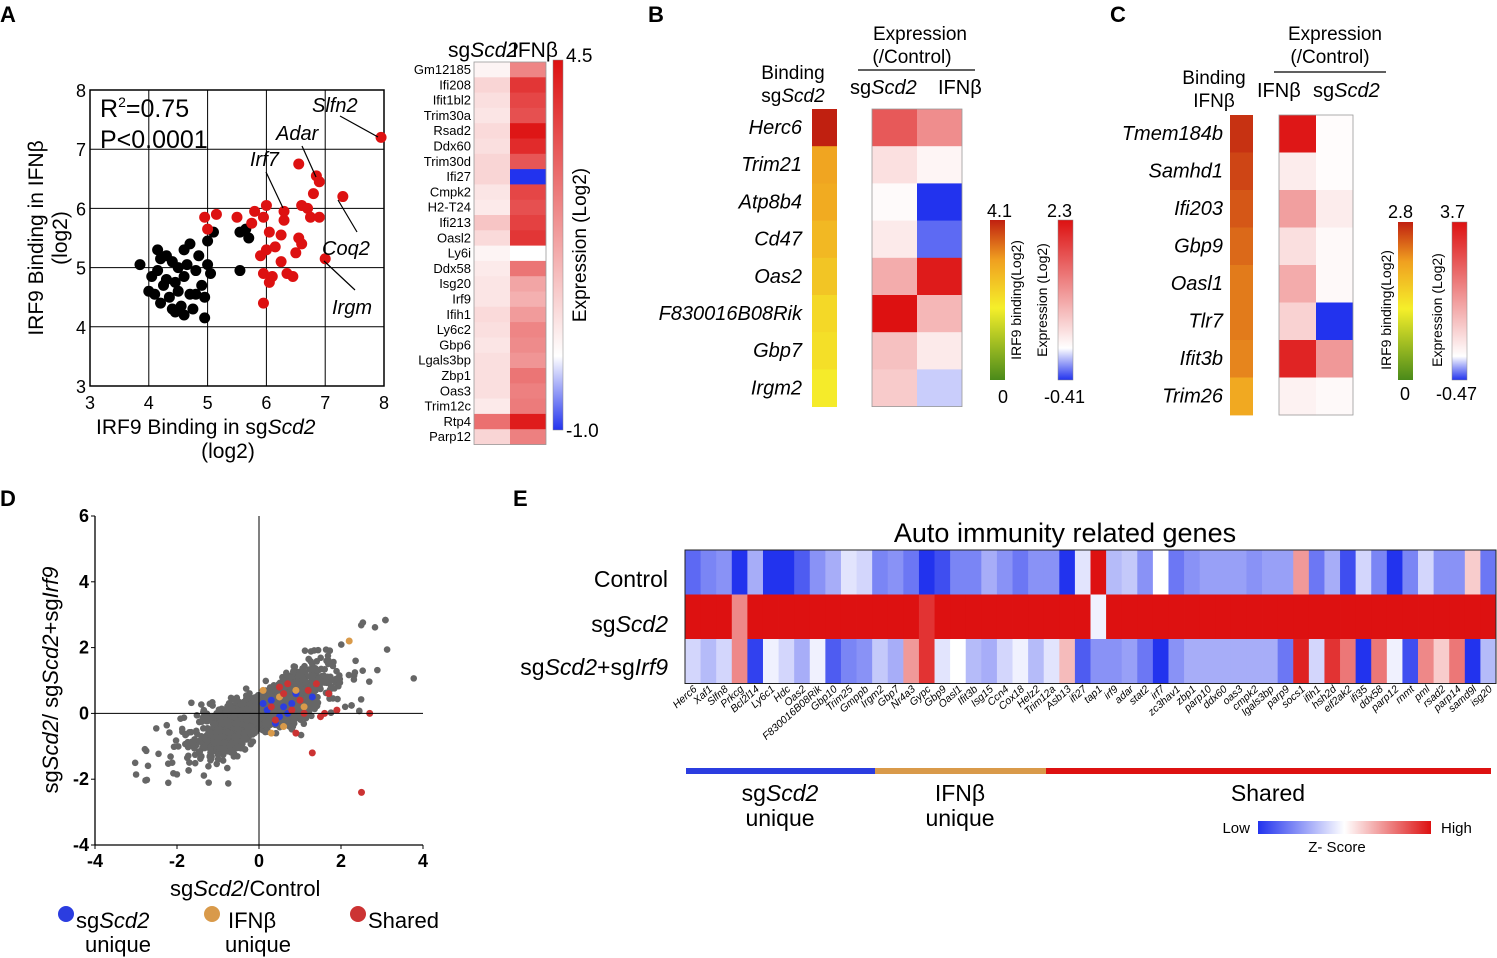  Describe the element at coordinates (325, 403) in the screenshot. I see `panel-a-xtick-7: 7` at that location.